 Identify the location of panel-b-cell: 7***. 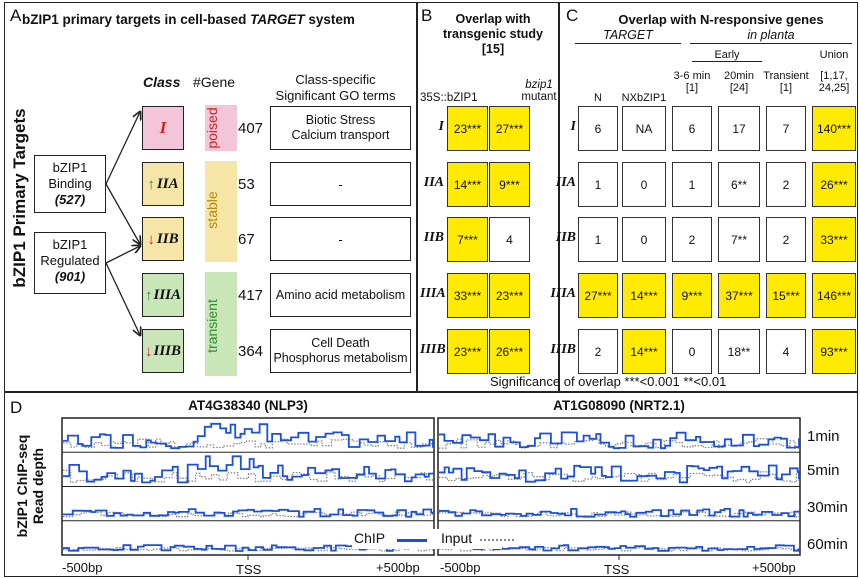
(467, 239).